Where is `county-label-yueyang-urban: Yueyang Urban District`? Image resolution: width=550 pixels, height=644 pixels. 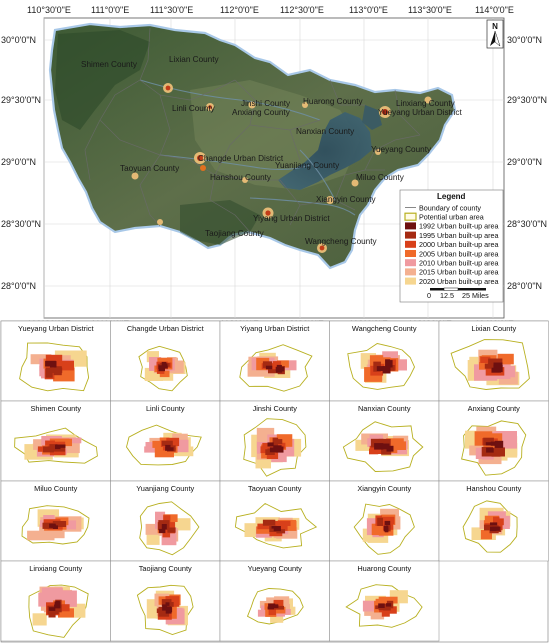
county-label-yueyang-urban: Yueyang Urban District is located at coordinates (420, 112).